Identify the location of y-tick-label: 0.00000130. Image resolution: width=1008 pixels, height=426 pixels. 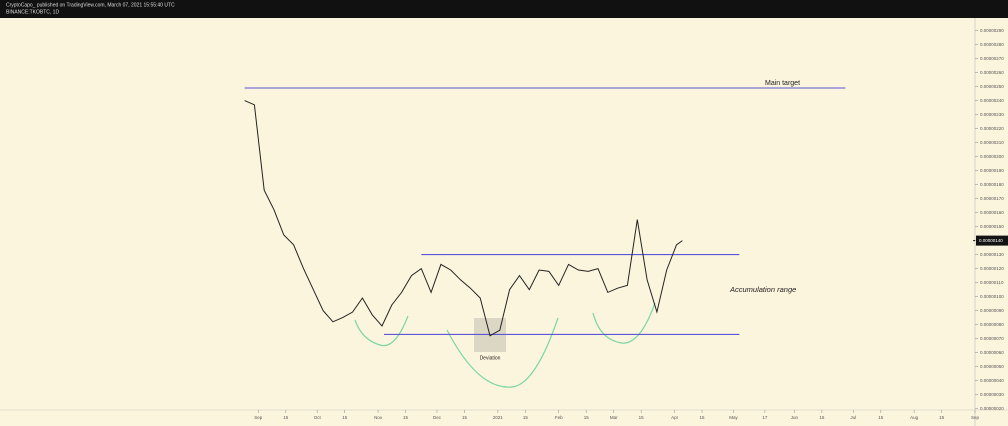
(992, 254).